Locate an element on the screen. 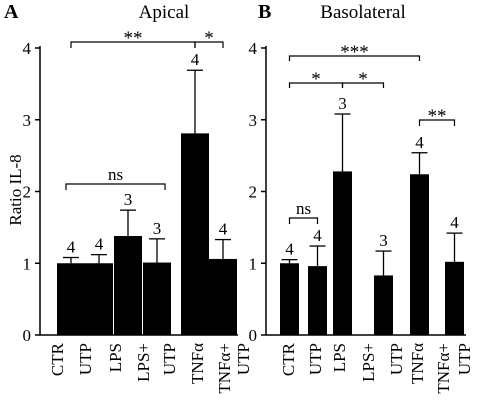 This screenshot has width=477, height=408. panel-a-category-label: TNFα is located at coordinates (197, 363).